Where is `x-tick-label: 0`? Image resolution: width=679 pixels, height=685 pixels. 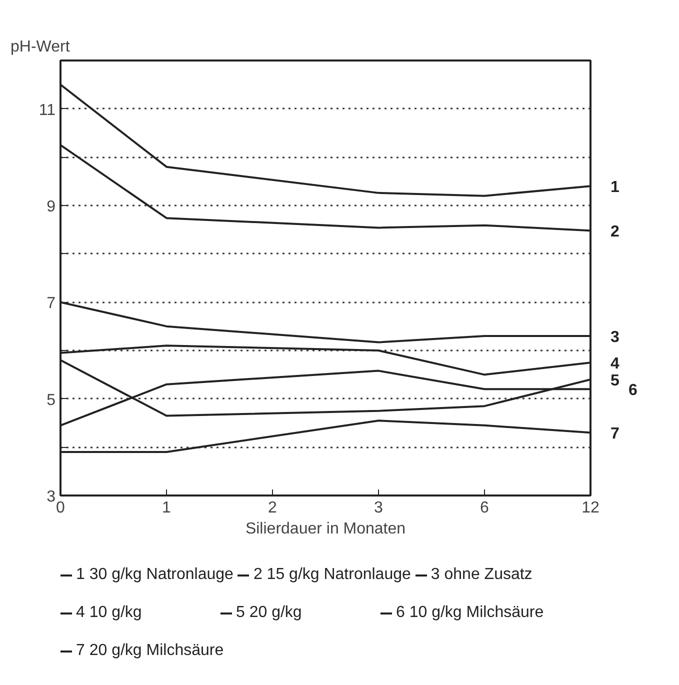
x-tick-label: 0 is located at coordinates (61, 508).